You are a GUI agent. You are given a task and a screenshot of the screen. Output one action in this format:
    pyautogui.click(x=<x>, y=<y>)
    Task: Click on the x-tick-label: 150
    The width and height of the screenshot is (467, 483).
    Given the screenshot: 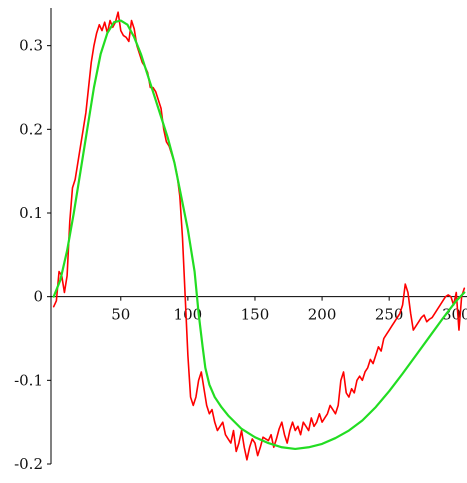 What is the action you would take?
    pyautogui.click(x=255, y=315)
    